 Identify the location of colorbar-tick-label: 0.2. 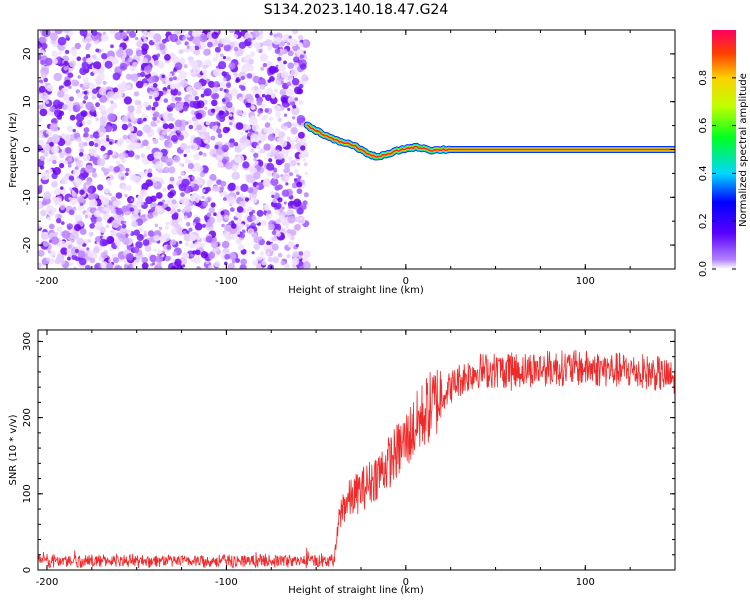
(703, 221).